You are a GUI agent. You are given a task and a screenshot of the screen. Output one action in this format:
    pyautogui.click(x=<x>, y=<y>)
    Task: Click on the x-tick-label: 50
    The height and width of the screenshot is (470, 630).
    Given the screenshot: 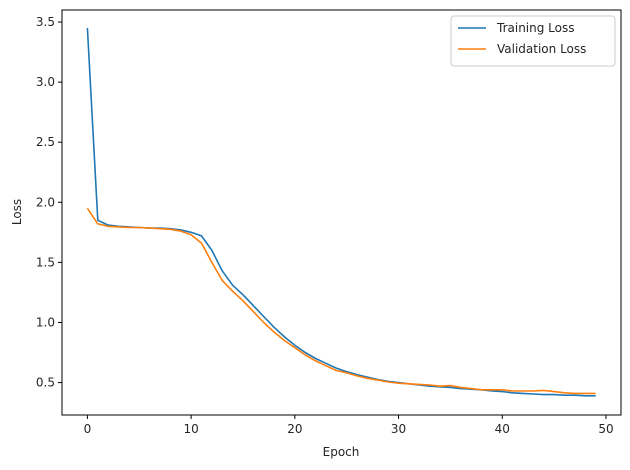 What is the action you would take?
    pyautogui.click(x=605, y=429)
    